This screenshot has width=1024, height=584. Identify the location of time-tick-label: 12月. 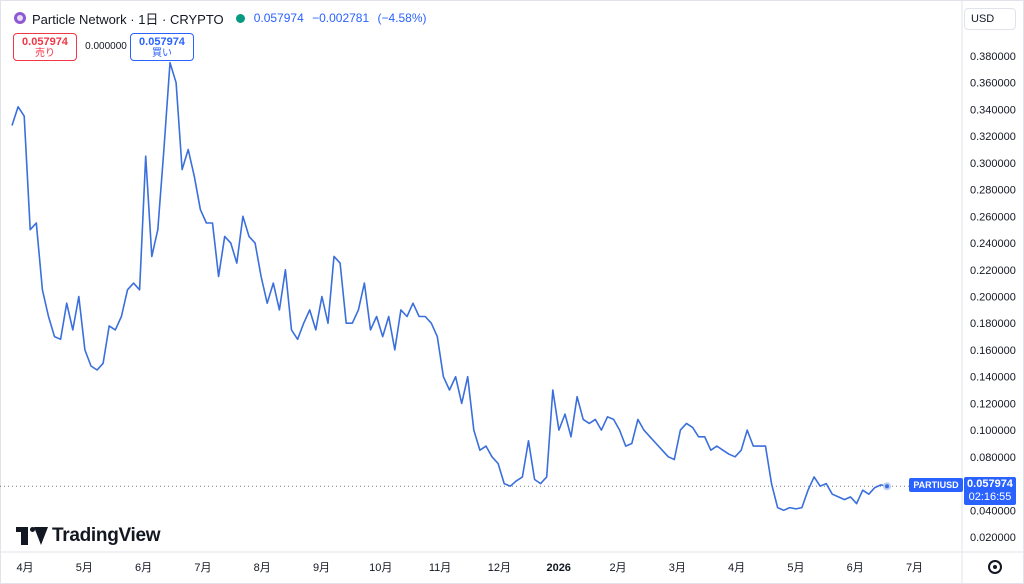
(499, 568).